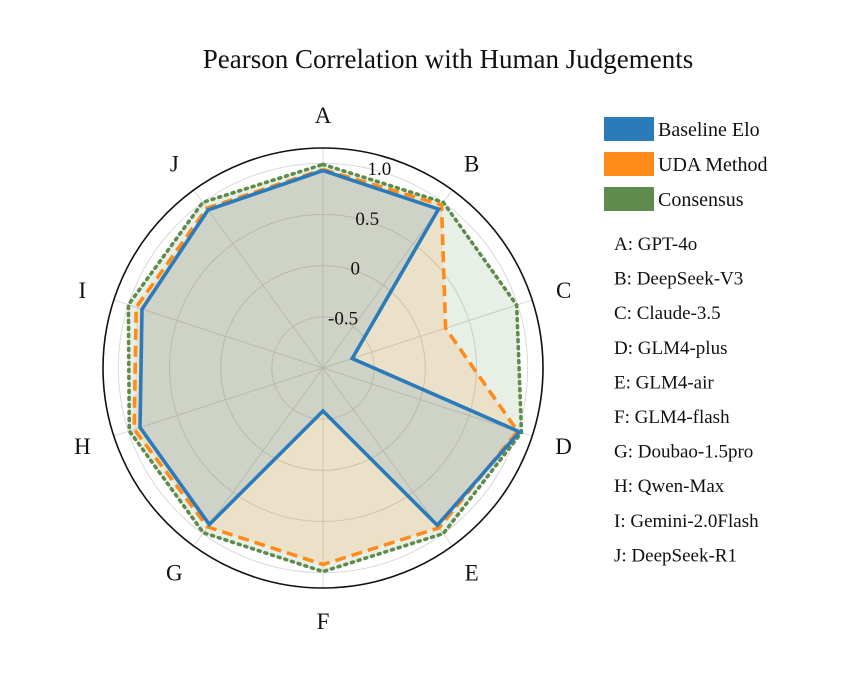  Describe the element at coordinates (174, 573) in the screenshot. I see `category-label-G: G` at that location.